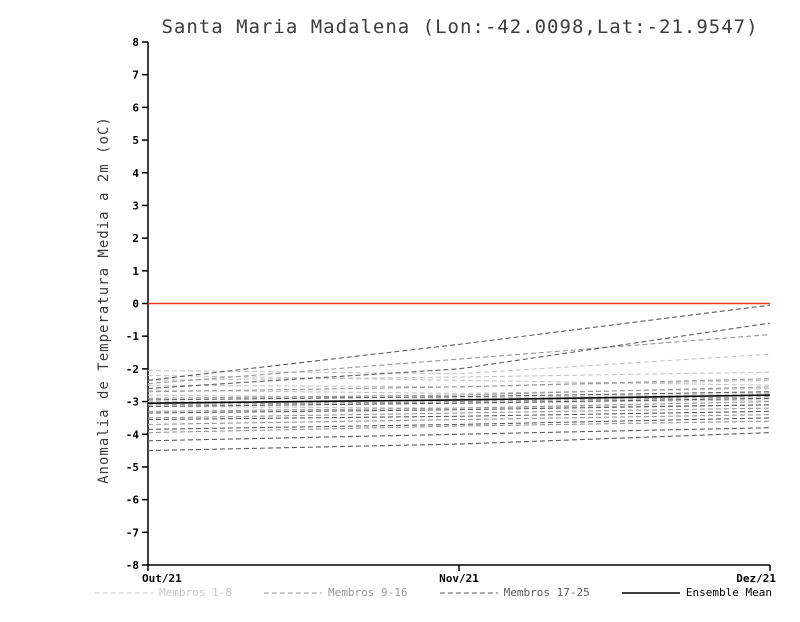  What do you see at coordinates (132, 565) in the screenshot?
I see `y-tick-label: -8` at bounding box center [132, 565].